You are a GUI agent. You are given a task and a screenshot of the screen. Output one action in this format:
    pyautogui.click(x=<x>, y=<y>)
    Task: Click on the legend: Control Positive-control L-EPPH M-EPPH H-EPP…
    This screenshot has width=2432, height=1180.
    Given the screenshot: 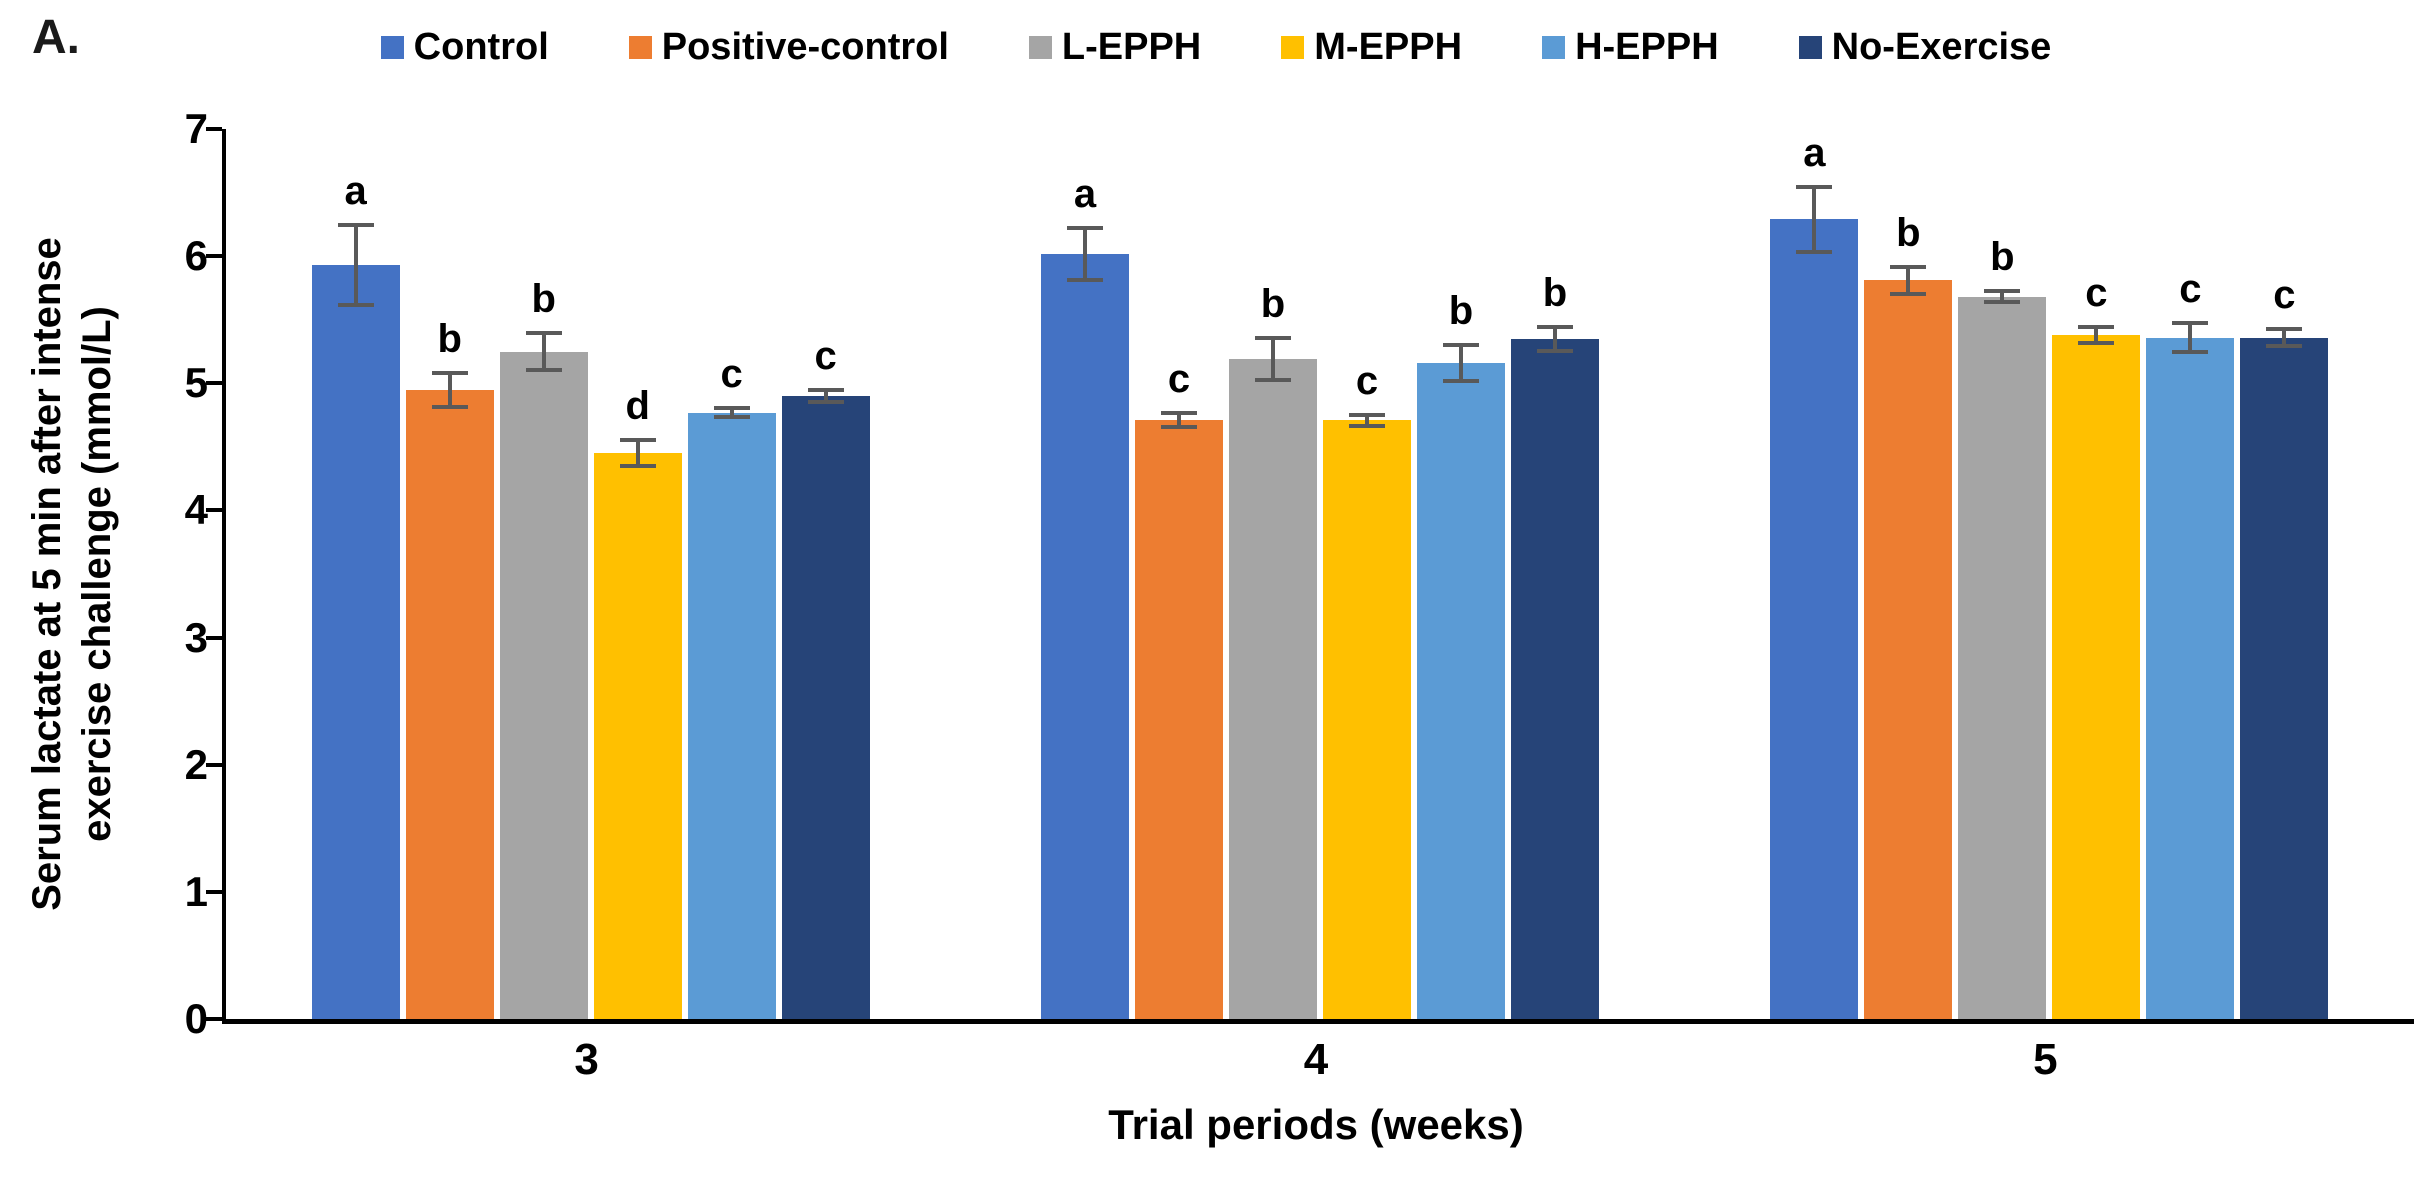 What is the action you would take?
    pyautogui.click(x=1216, y=47)
    